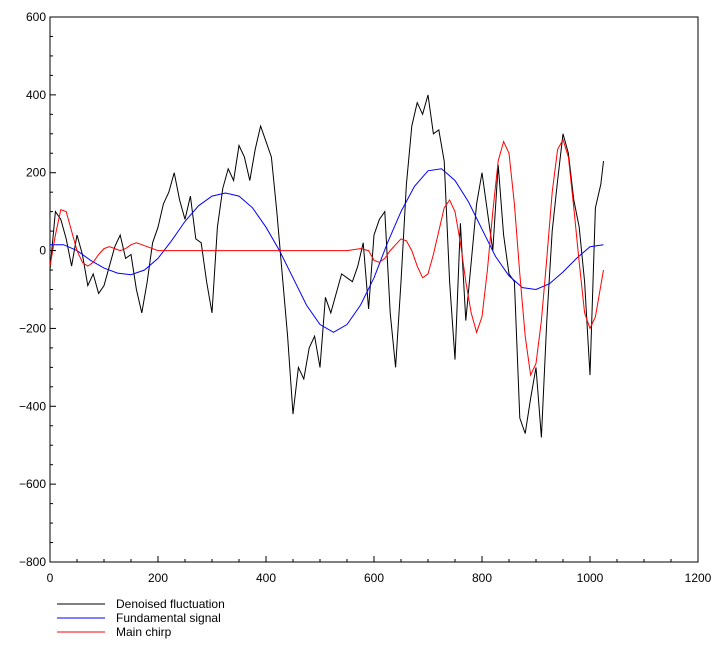  Describe the element at coordinates (144, 632) in the screenshot. I see `legend-label: Main chirp` at that location.